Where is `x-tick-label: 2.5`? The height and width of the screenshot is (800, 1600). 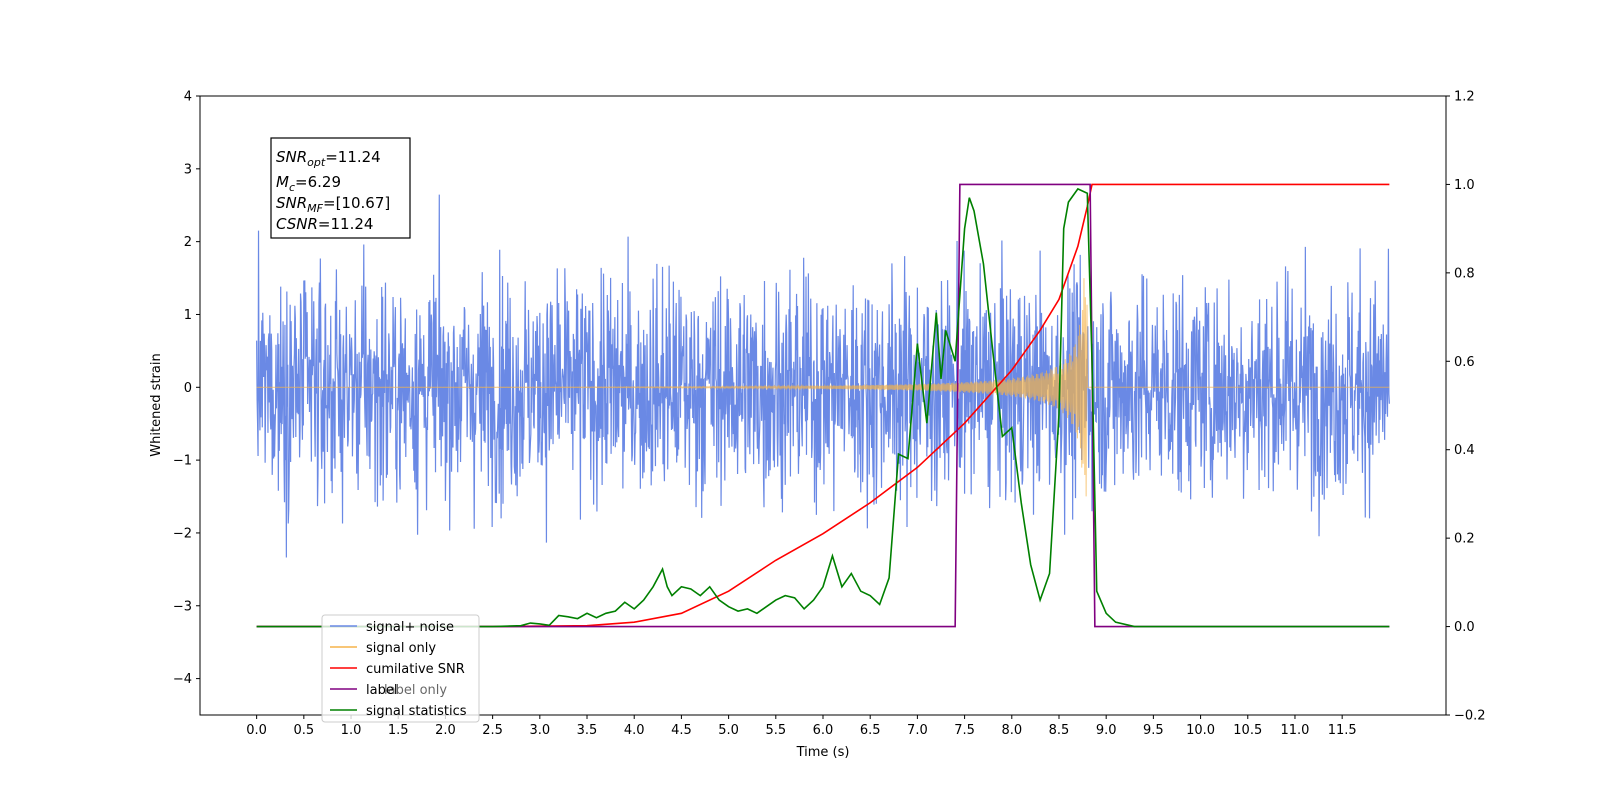 x-tick-label: 2.5 is located at coordinates (492, 730).